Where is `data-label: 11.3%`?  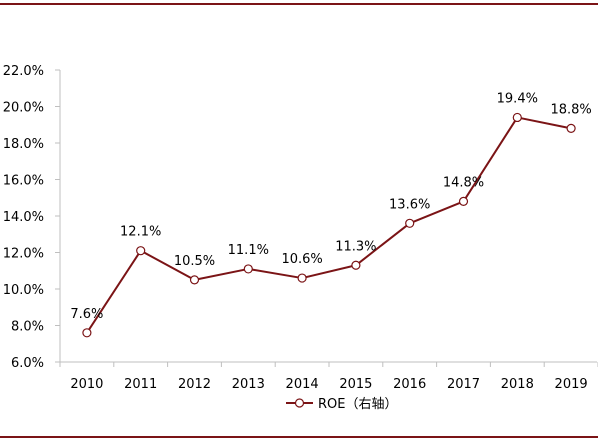 data-label: 11.3% is located at coordinates (355, 246).